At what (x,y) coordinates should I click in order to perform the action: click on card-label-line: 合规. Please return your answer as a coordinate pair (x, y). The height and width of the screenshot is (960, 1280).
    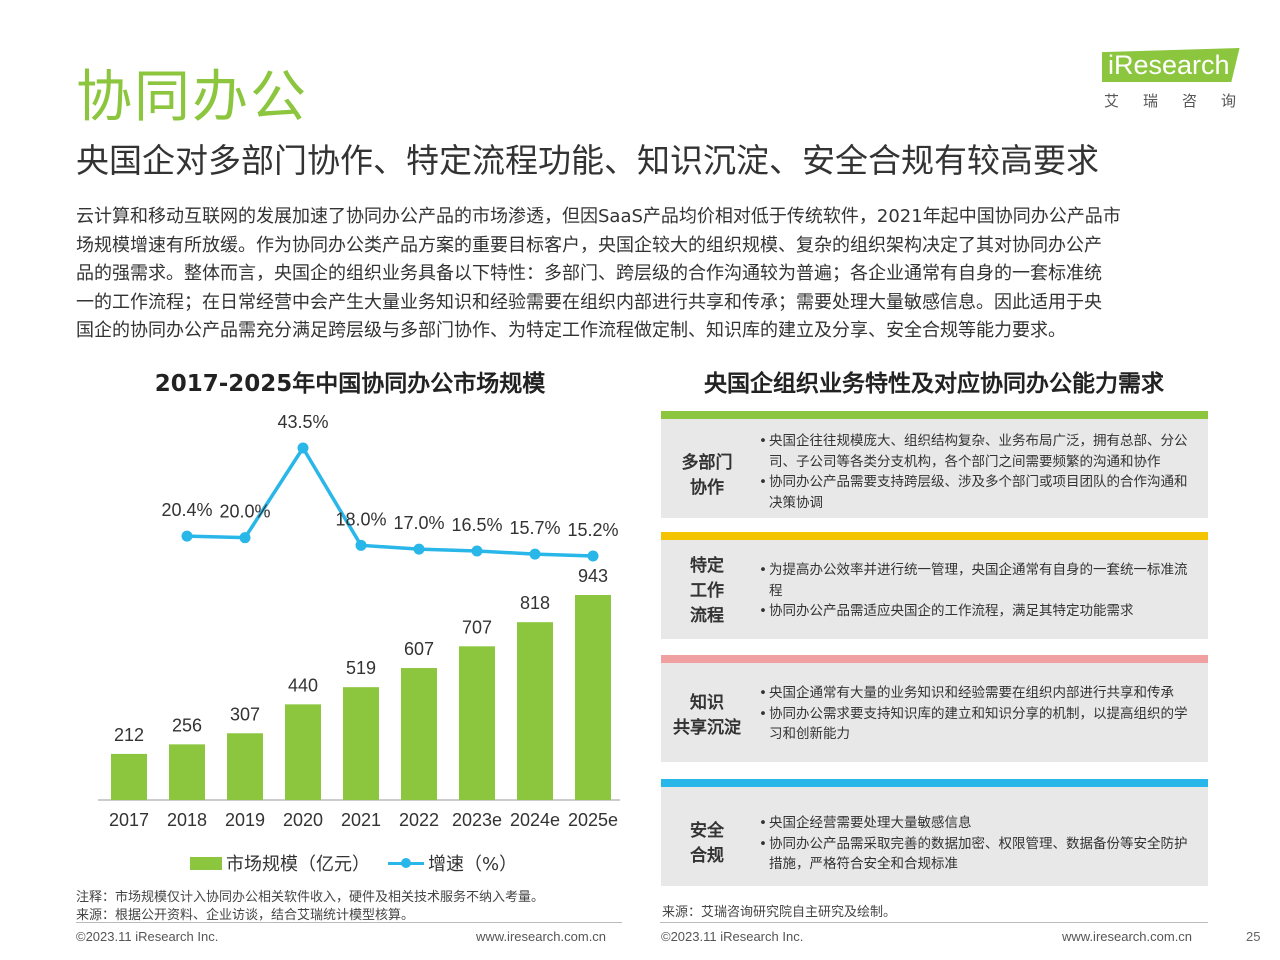
    Looking at the image, I should click on (707, 856).